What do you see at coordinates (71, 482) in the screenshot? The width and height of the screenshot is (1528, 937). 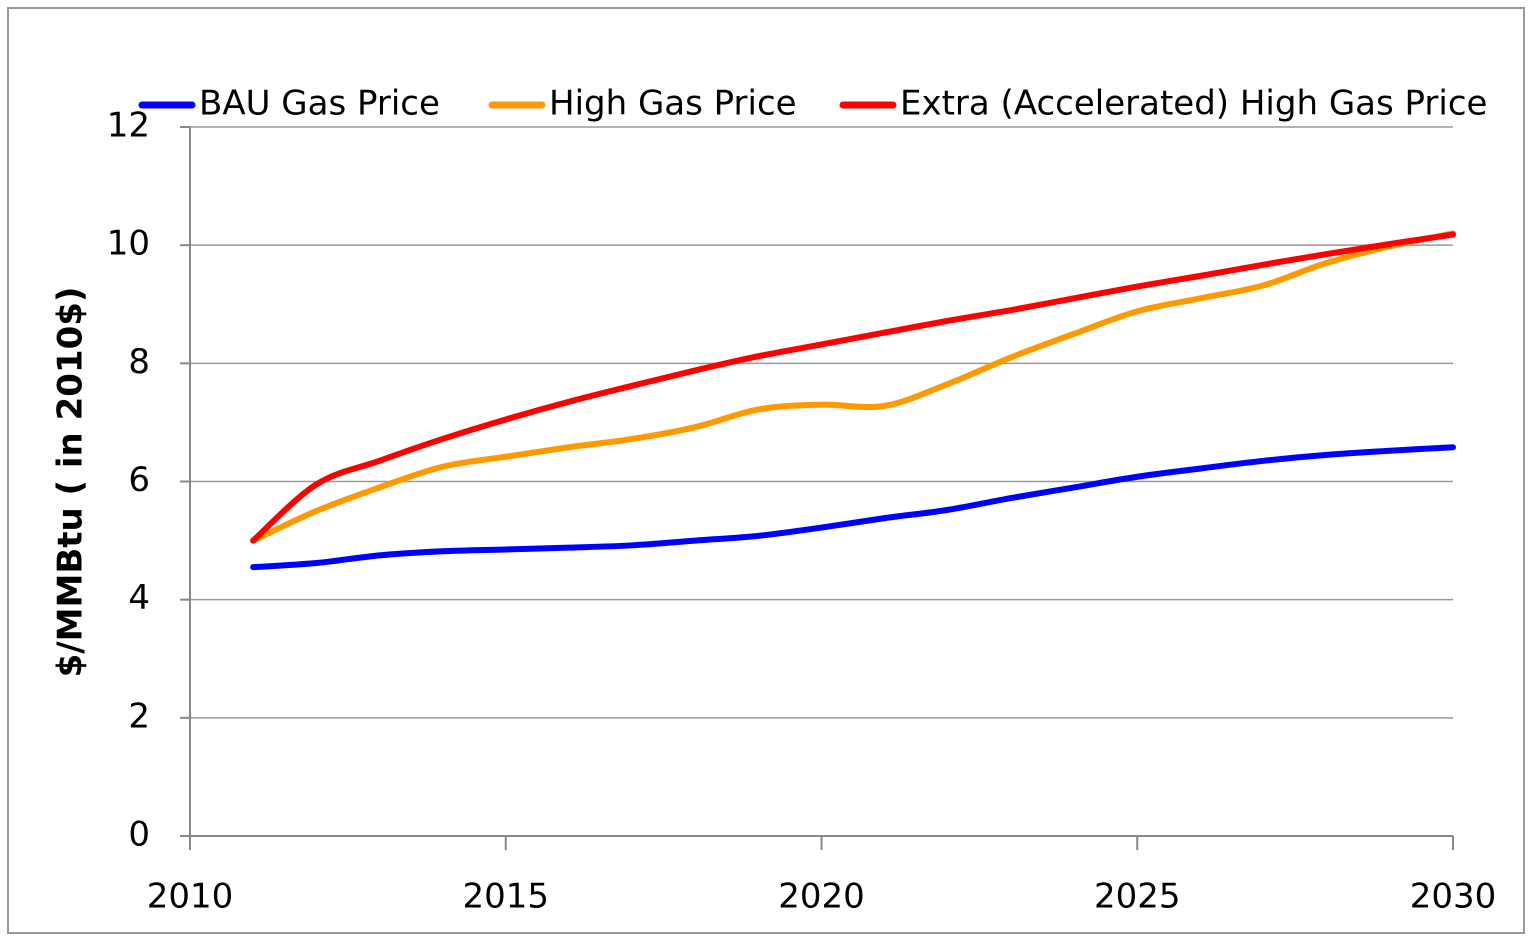 I see `y-axis-label: $/MMBtu ( in 2010$)` at bounding box center [71, 482].